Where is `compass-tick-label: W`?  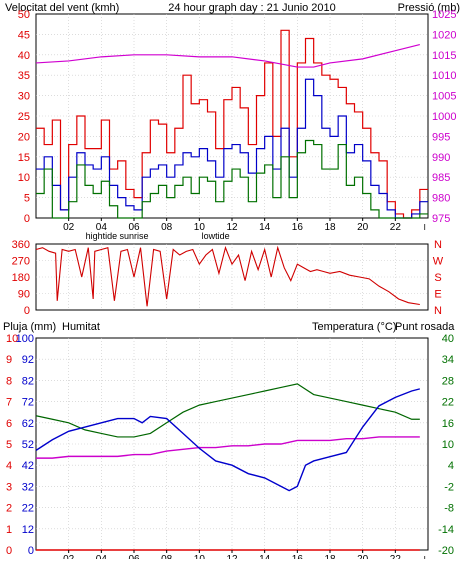 compass-tick-label: W is located at coordinates (438, 262).